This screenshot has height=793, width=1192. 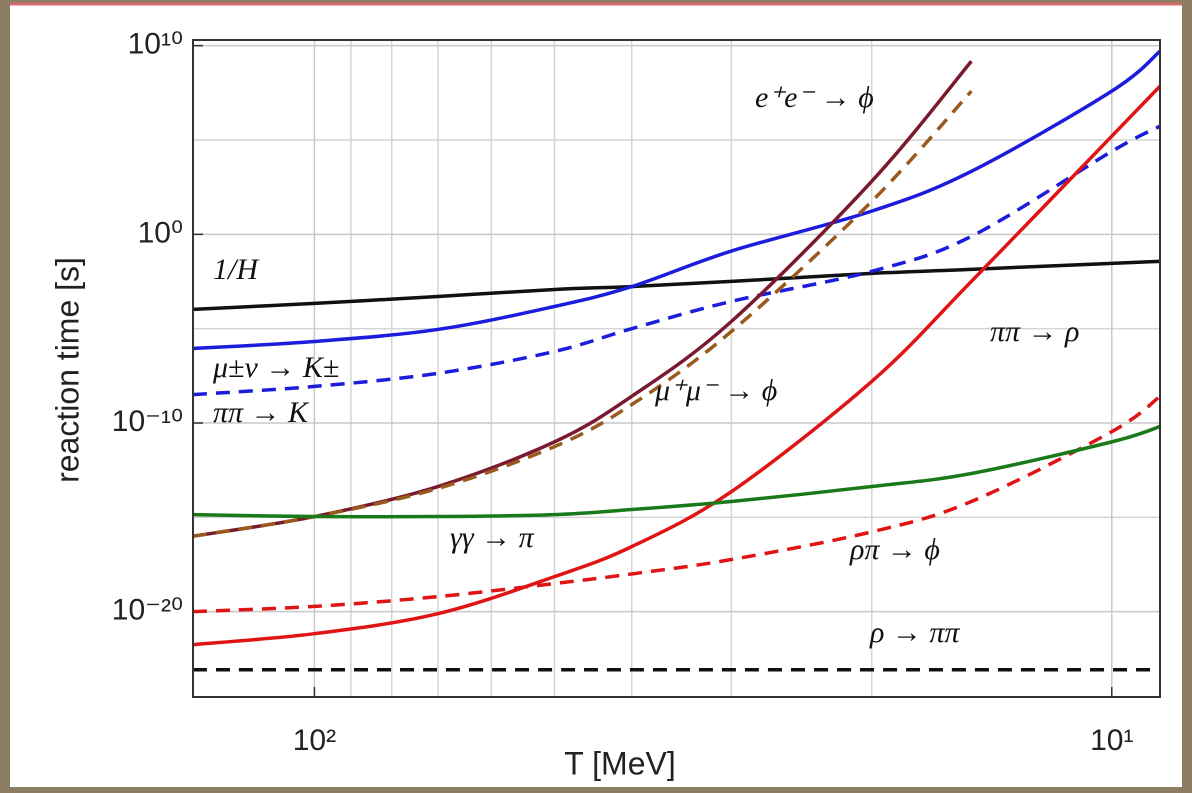 I want to click on curve-label: e⁺e⁻ → ϕ, so click(x=814, y=97).